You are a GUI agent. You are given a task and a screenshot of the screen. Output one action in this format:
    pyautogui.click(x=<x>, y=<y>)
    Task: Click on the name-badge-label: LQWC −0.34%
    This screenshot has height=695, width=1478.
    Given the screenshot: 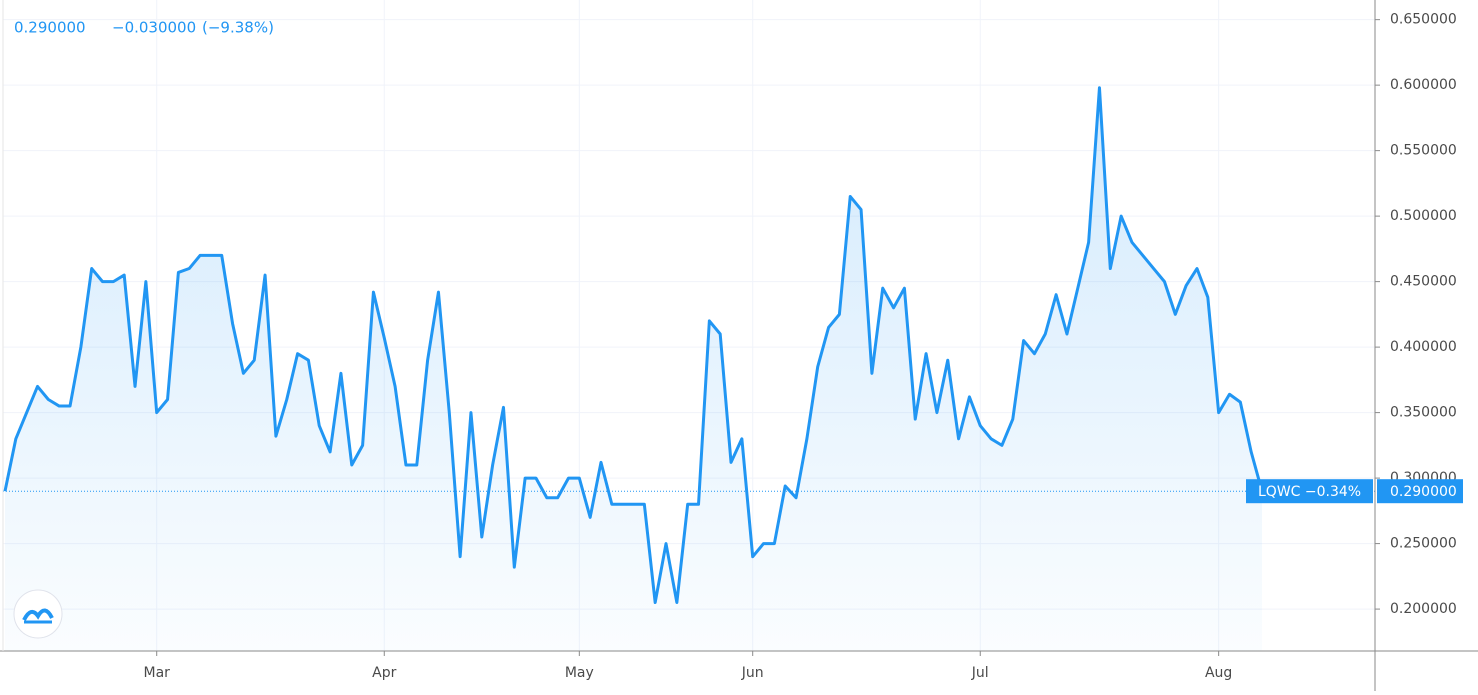 What is the action you would take?
    pyautogui.click(x=1309, y=492)
    